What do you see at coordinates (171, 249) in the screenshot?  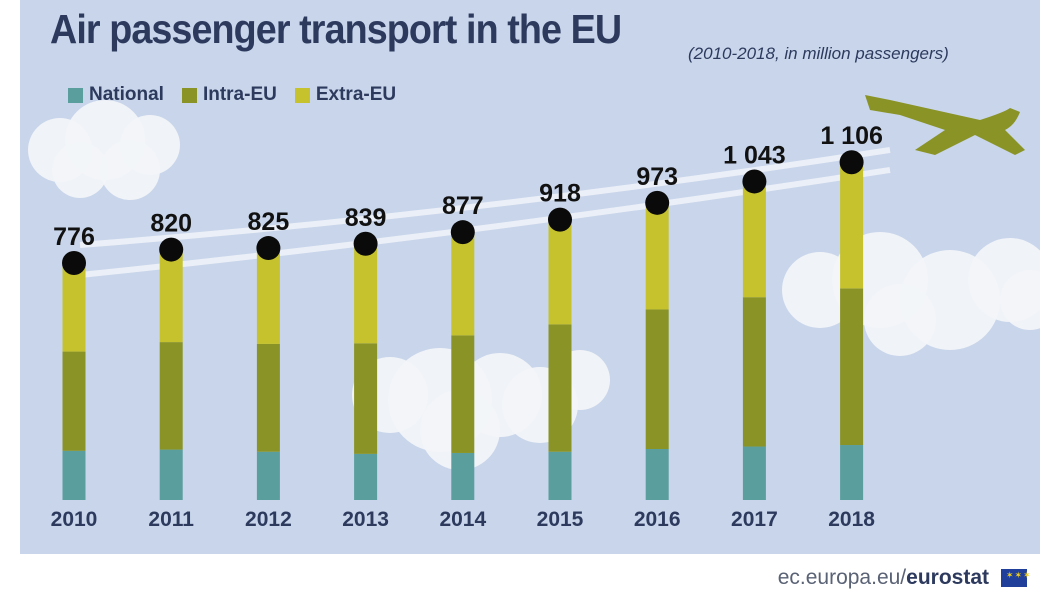 I see `total-marker-2011` at bounding box center [171, 249].